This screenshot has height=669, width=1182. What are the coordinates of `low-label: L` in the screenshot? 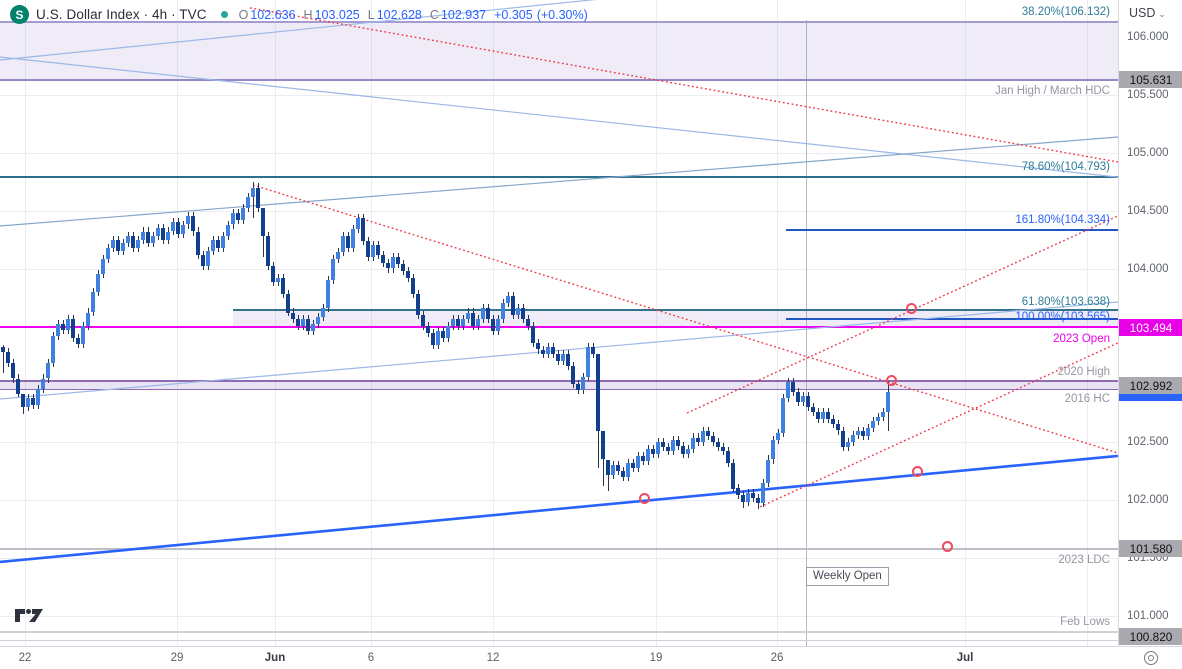 It's located at (371, 14).